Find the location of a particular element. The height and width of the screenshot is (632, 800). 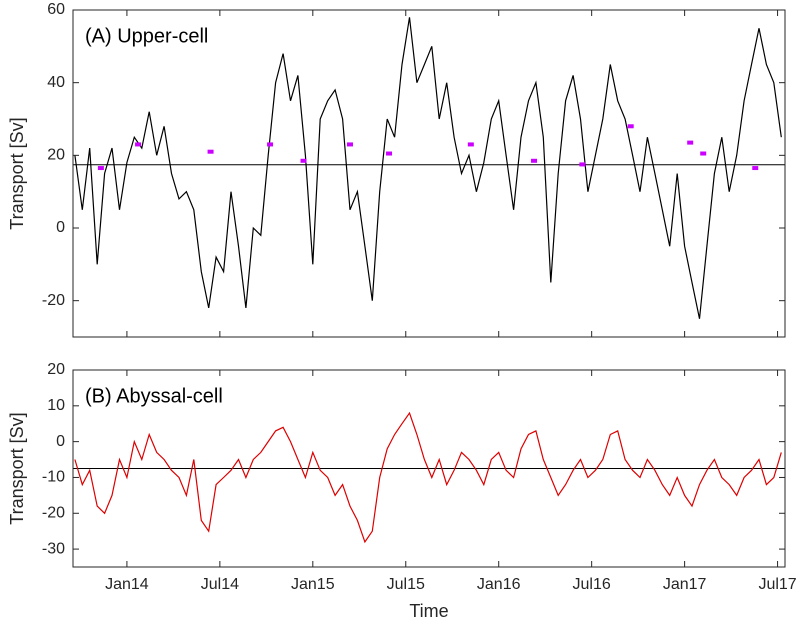

x-tick-label: Jan16 is located at coordinates (499, 584).